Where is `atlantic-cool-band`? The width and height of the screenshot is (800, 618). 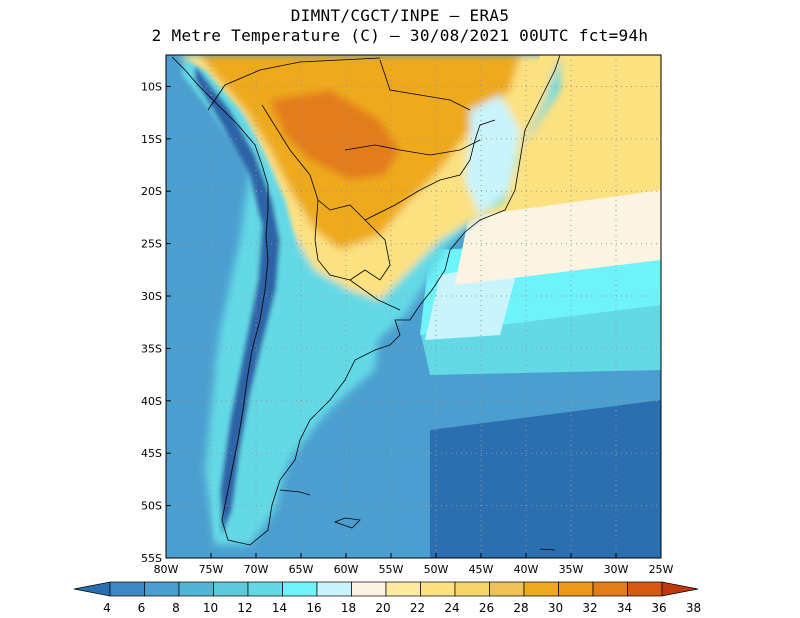 atlantic-cool-band is located at coordinates (540, 337).